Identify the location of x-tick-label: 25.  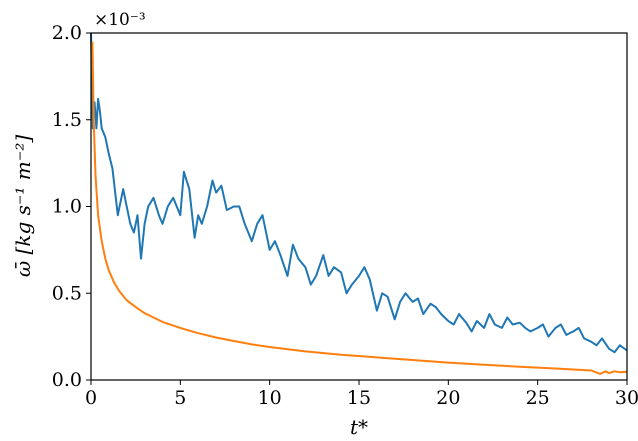
(538, 398).